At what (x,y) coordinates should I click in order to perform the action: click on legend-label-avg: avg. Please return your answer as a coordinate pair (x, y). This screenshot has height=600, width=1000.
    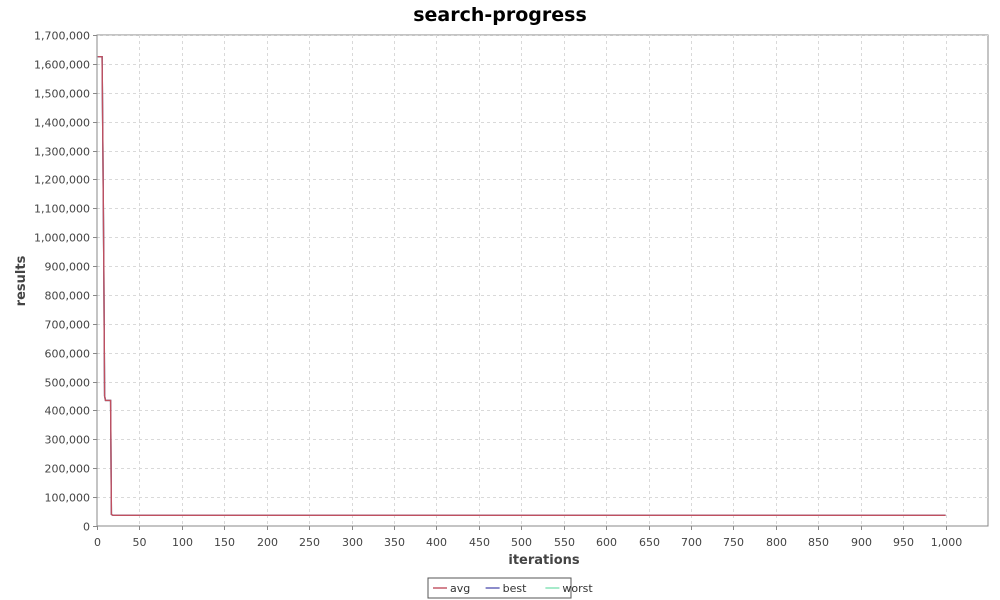
    Looking at the image, I should click on (460, 588).